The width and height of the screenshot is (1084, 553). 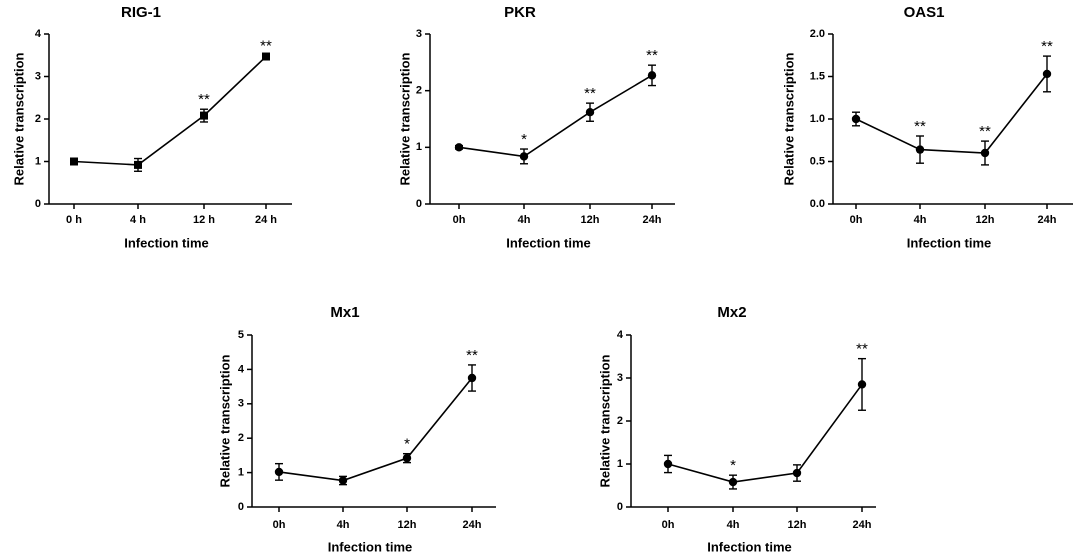 I want to click on chart-title: Mx2, so click(x=731, y=312).